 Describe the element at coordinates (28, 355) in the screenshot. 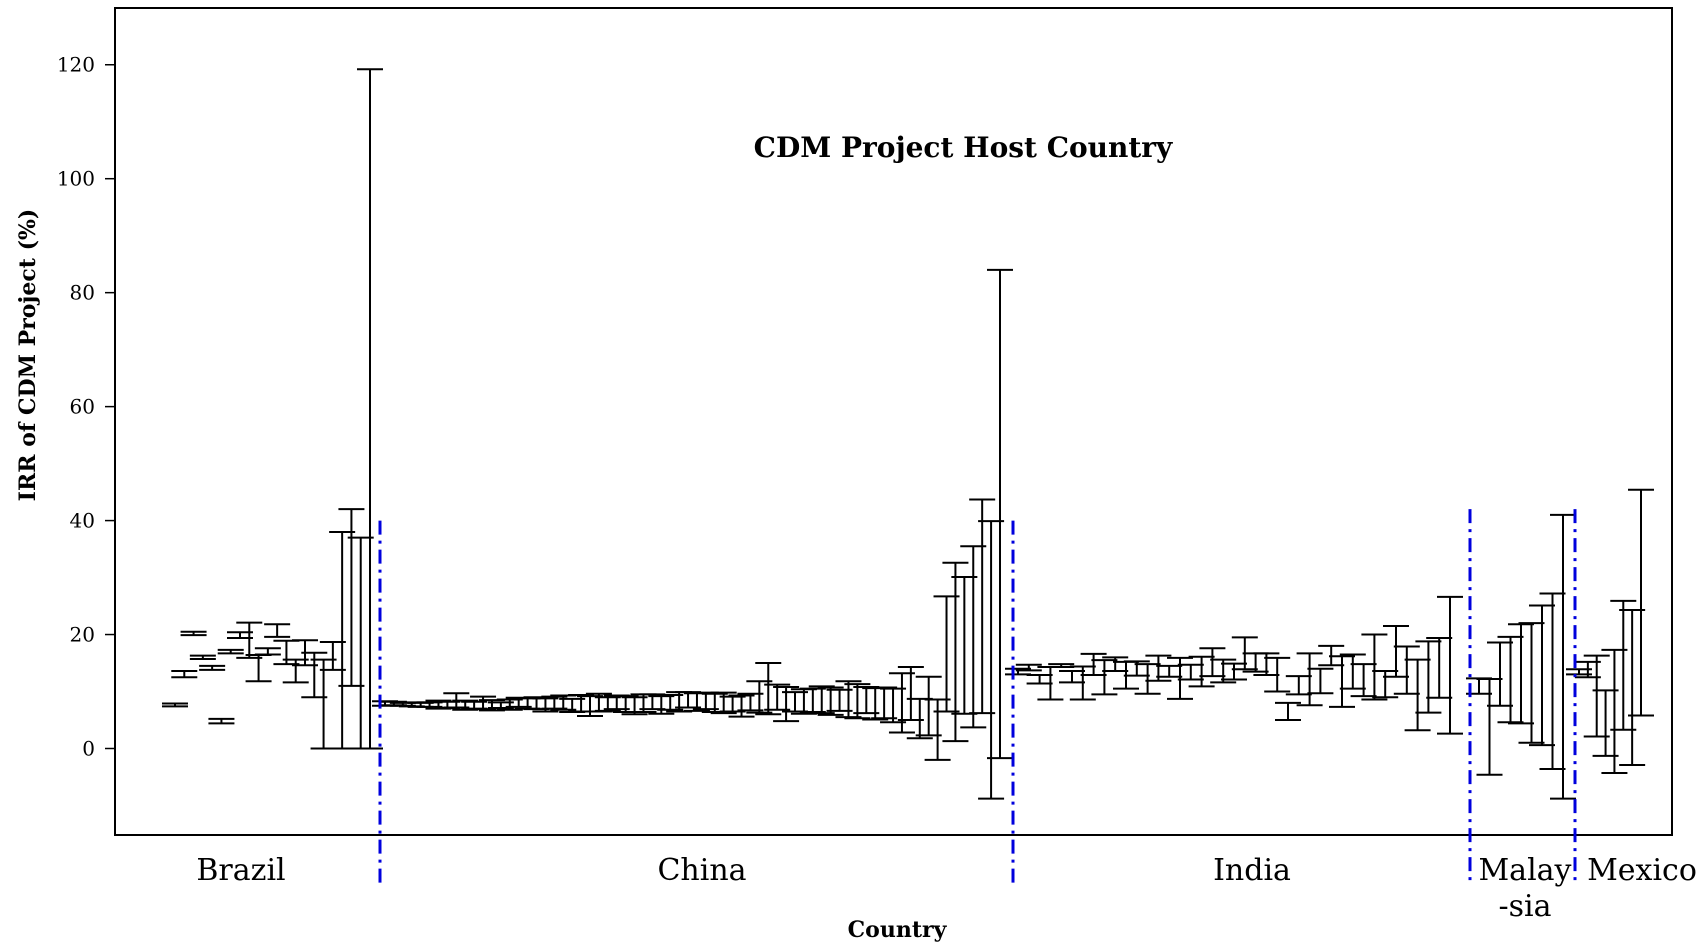

I see `y-axis-title: IRR of CDM Project (%)` at that location.